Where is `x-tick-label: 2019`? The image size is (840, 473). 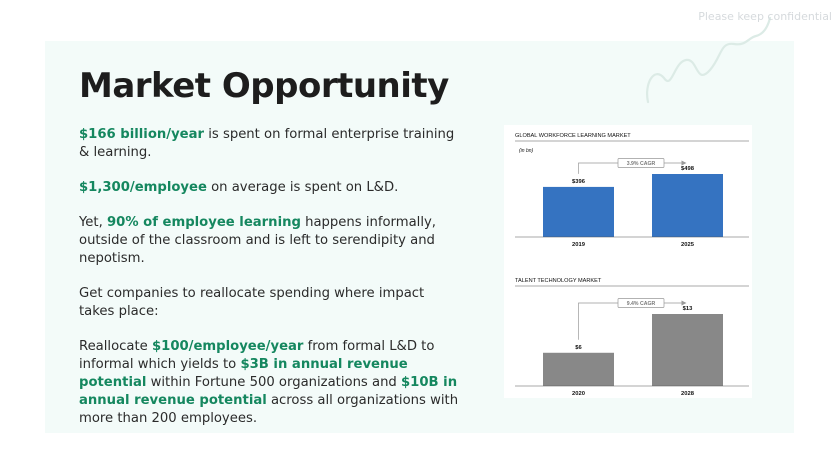
x-tick-label: 2019 is located at coordinates (579, 245).